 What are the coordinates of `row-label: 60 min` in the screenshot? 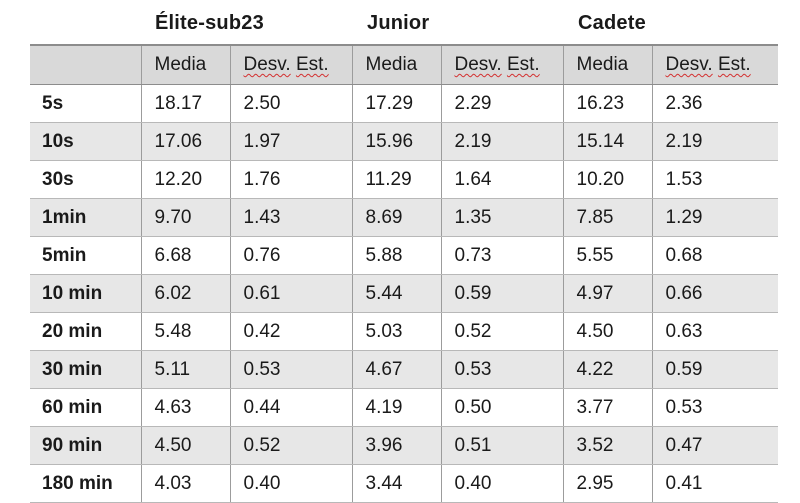 It's located at (86, 407).